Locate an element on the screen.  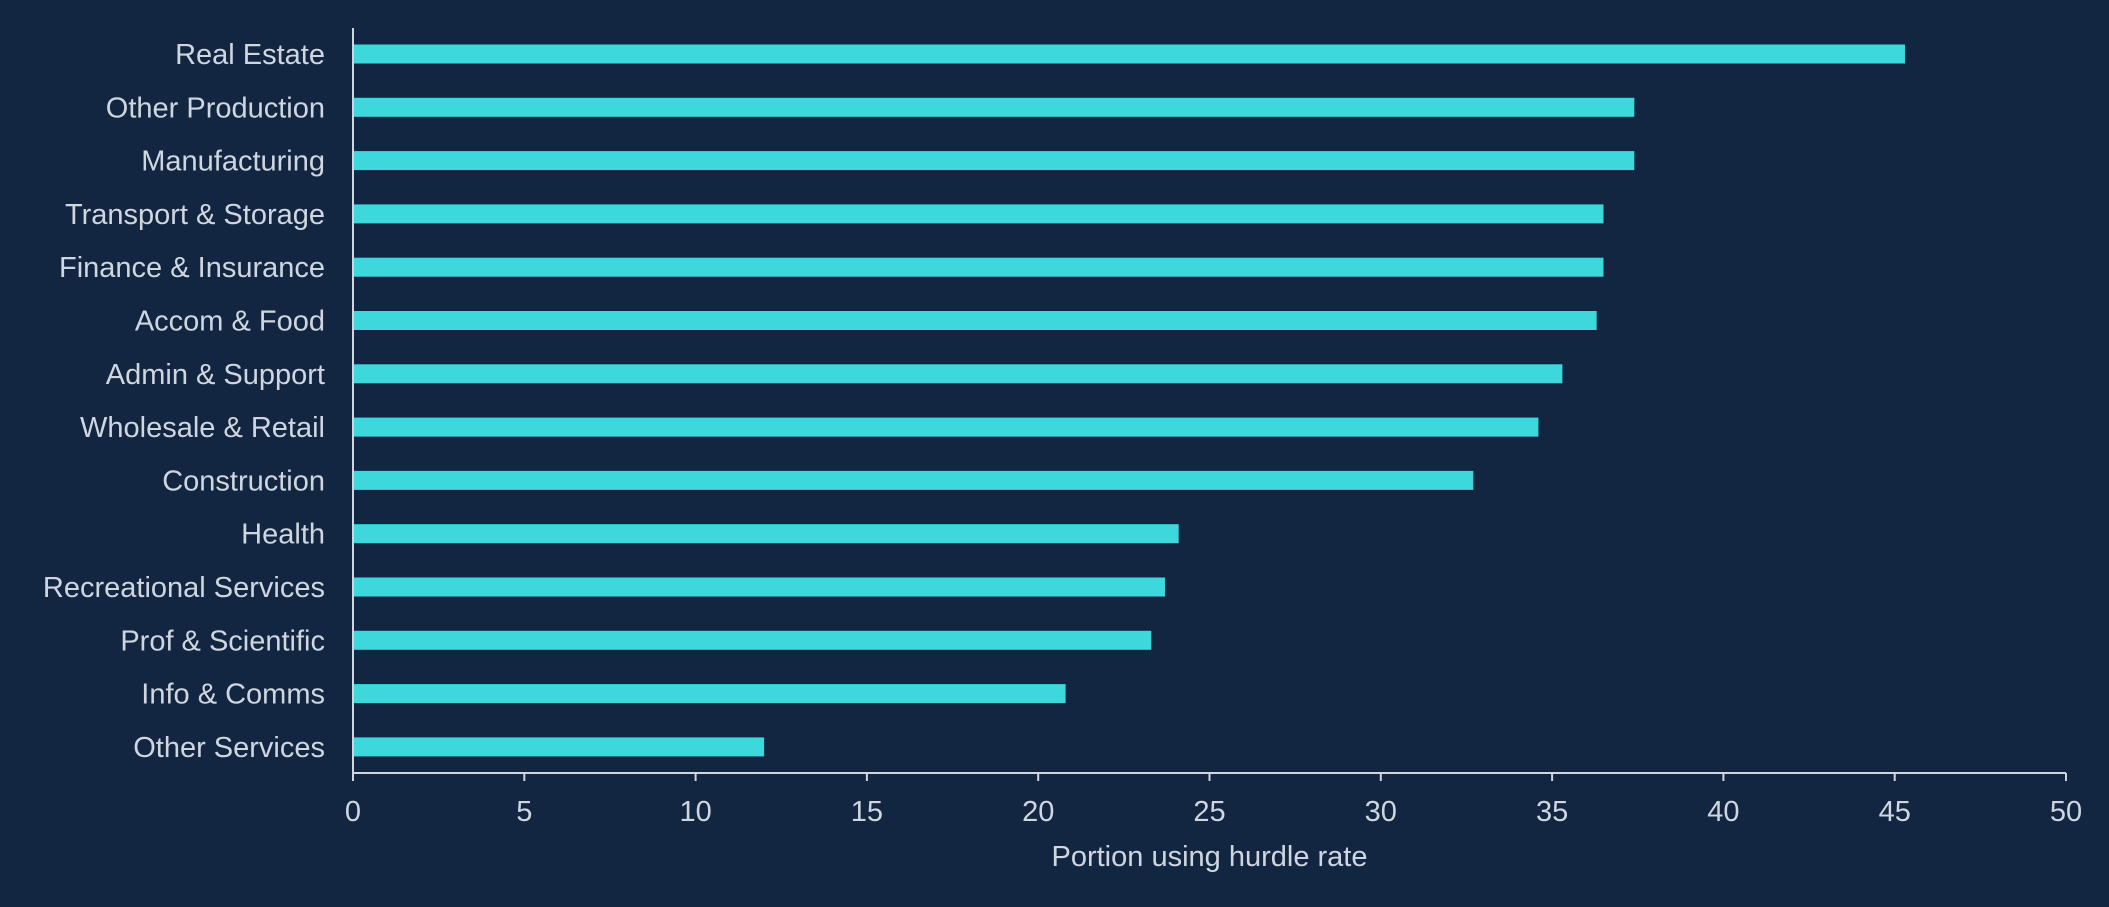
y-tick-label: Prof & Scientific is located at coordinates (222, 641).